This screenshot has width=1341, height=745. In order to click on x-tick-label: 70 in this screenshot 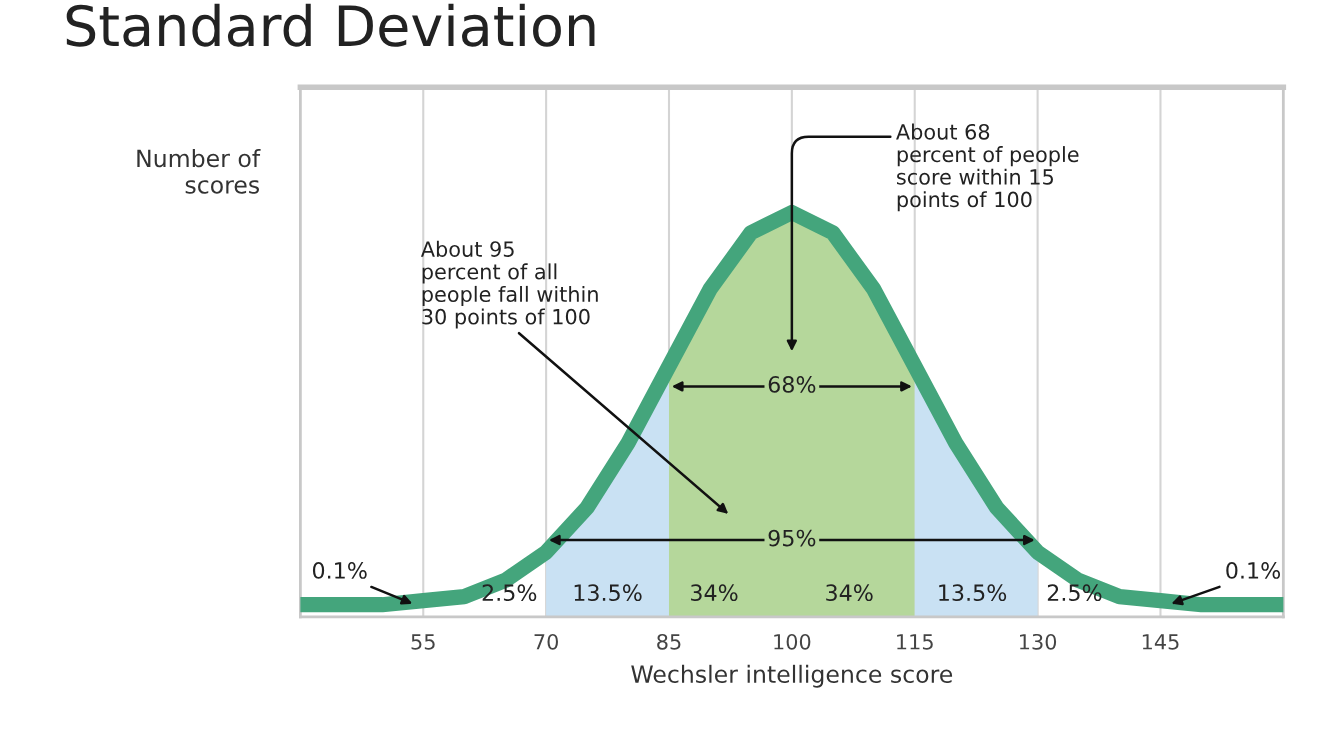, I will do `click(546, 641)`.